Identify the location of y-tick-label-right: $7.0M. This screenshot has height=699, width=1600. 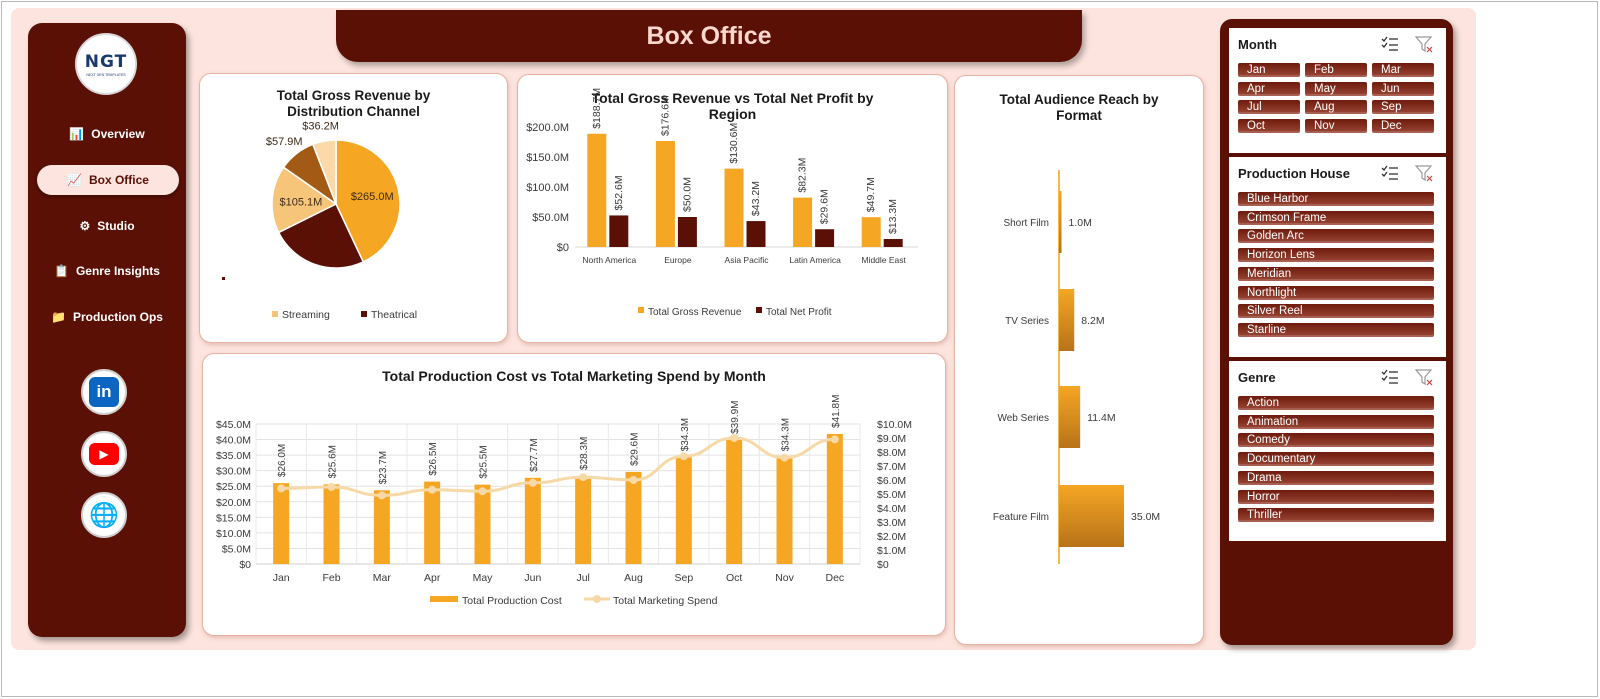
(891, 467).